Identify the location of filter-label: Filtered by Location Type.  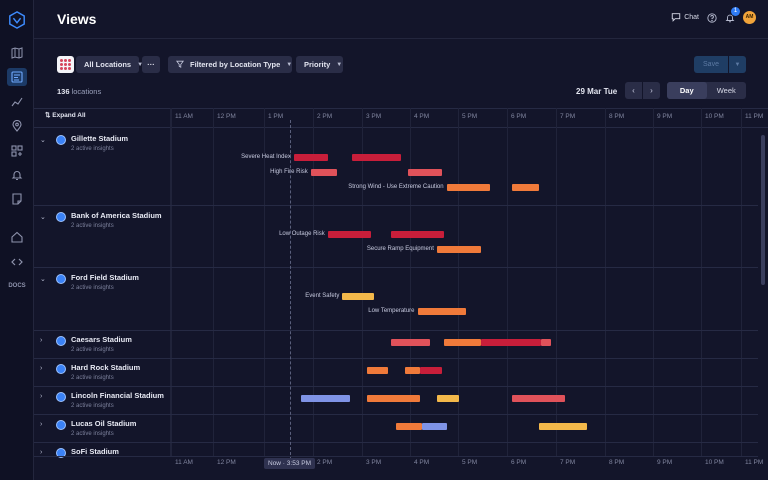
(235, 64).